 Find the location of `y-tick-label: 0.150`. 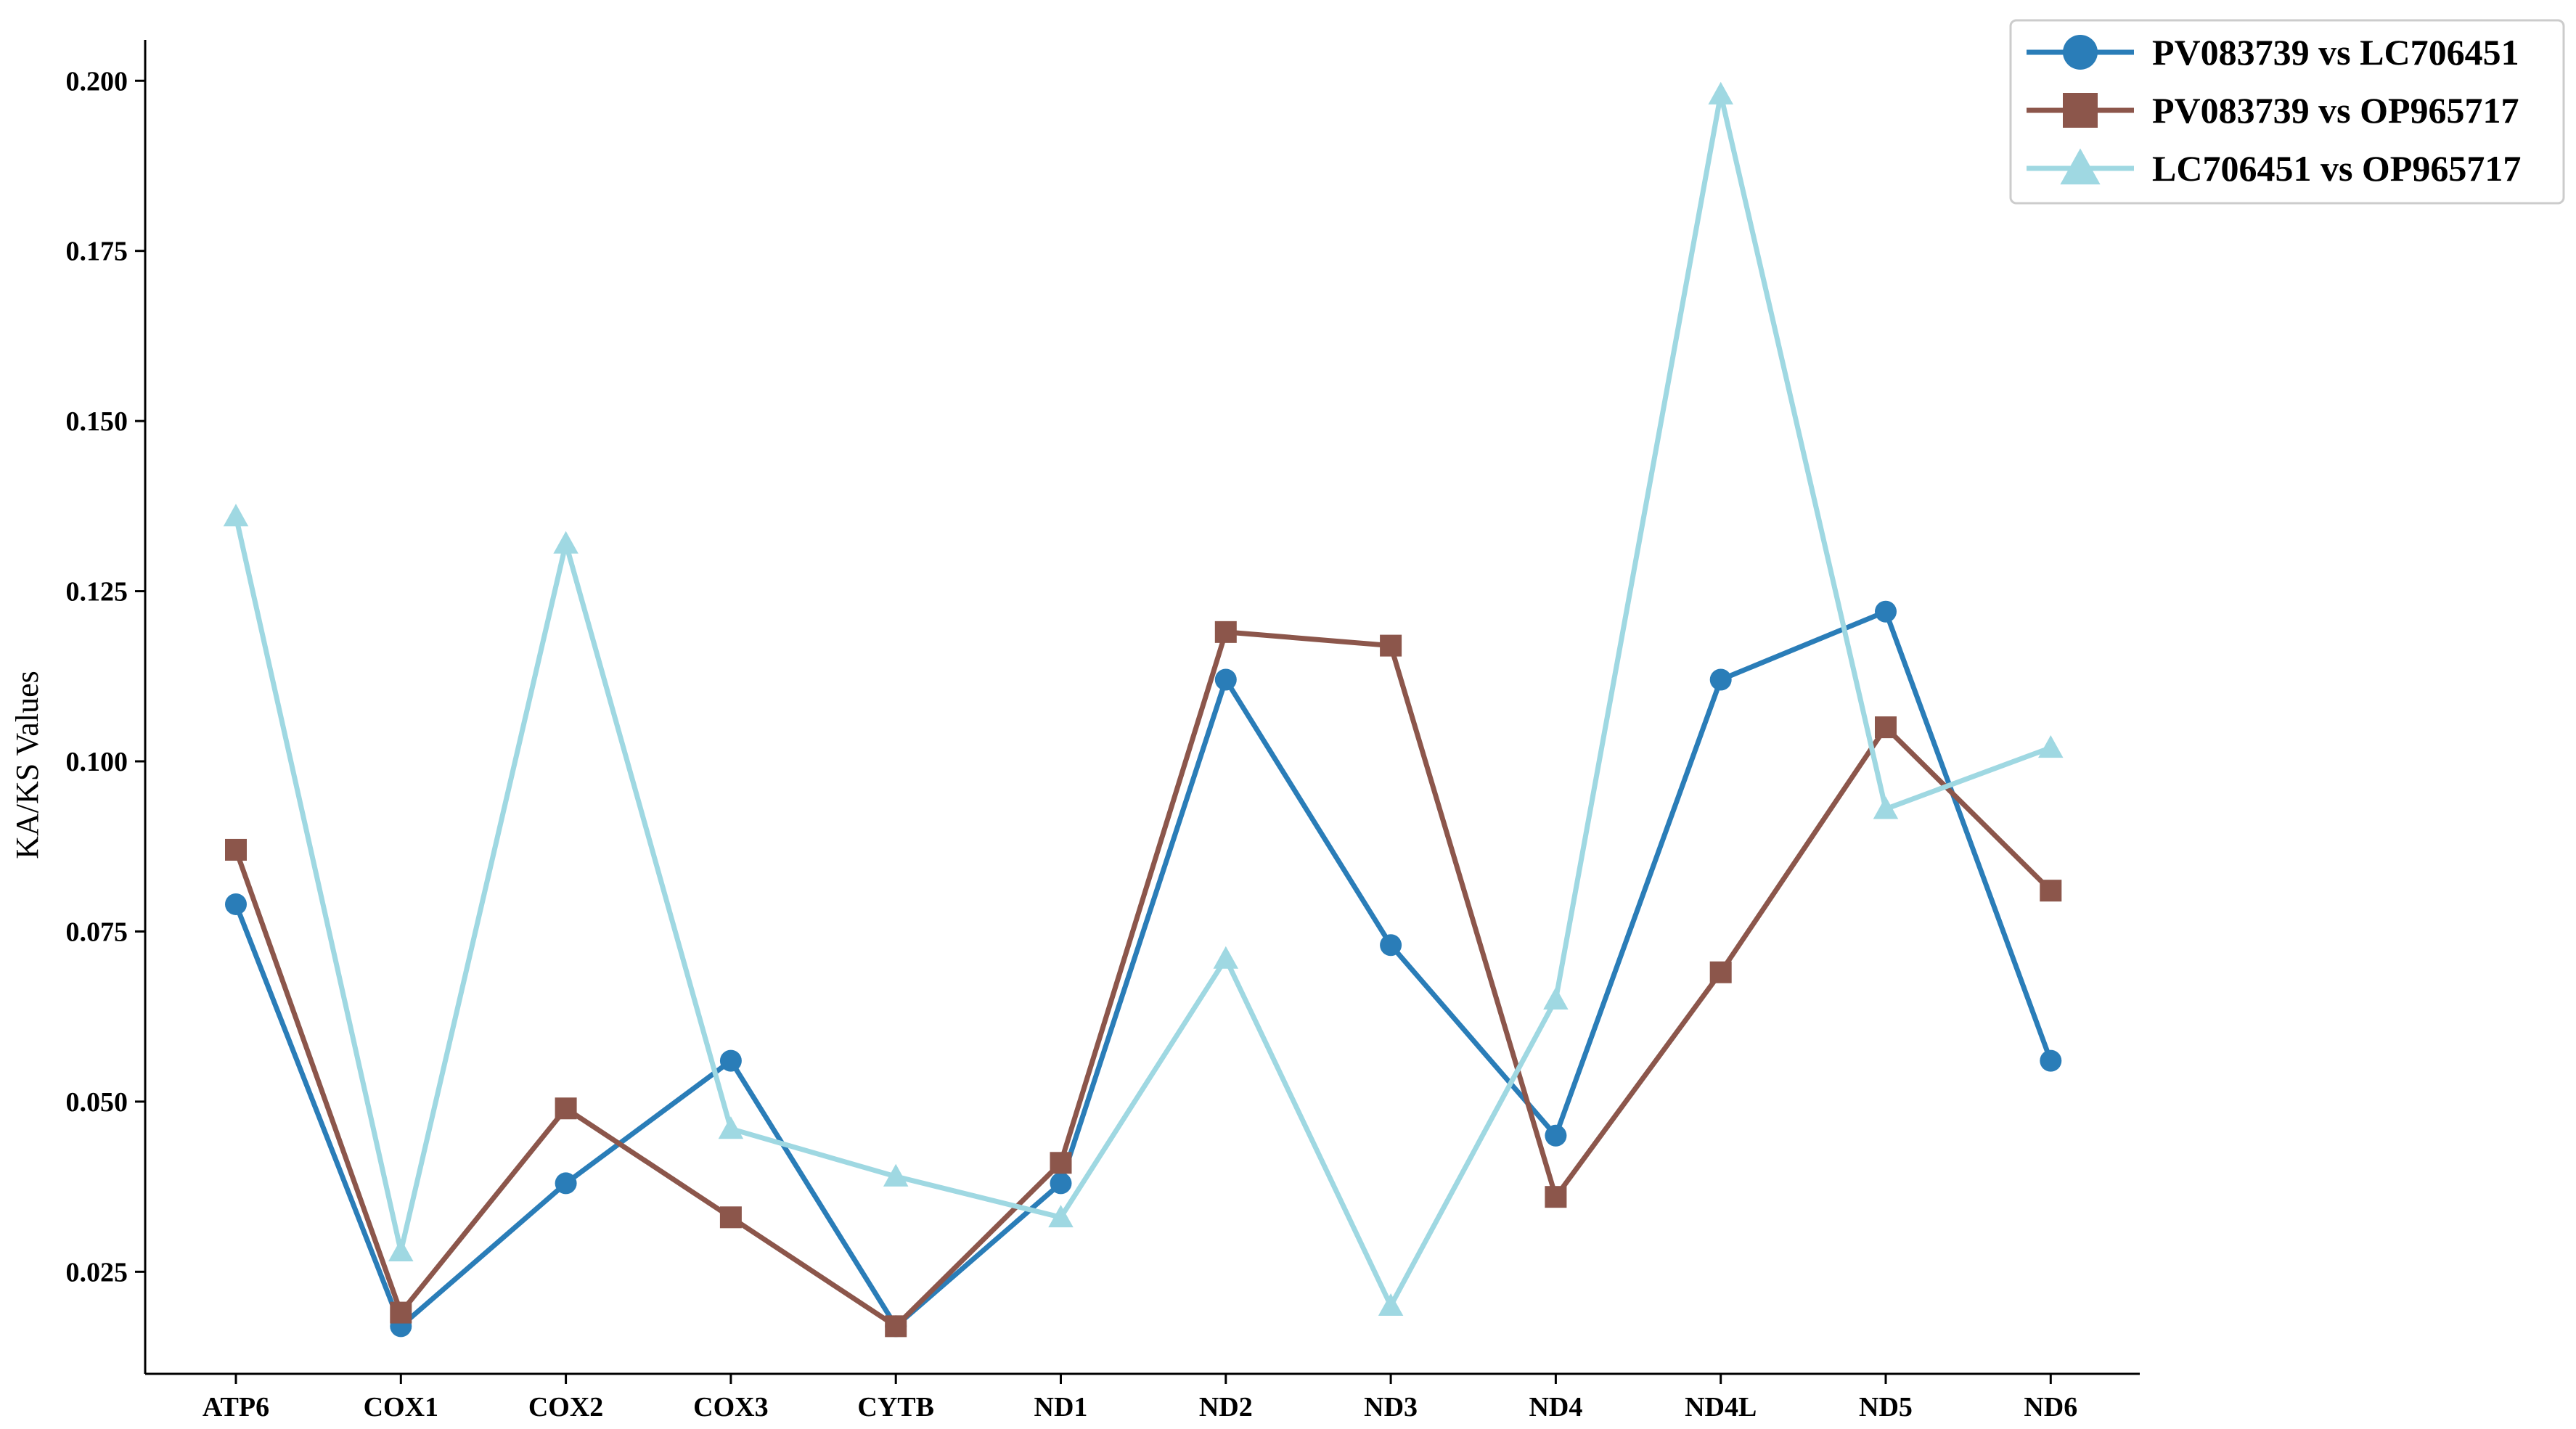

y-tick-label: 0.150 is located at coordinates (97, 421).